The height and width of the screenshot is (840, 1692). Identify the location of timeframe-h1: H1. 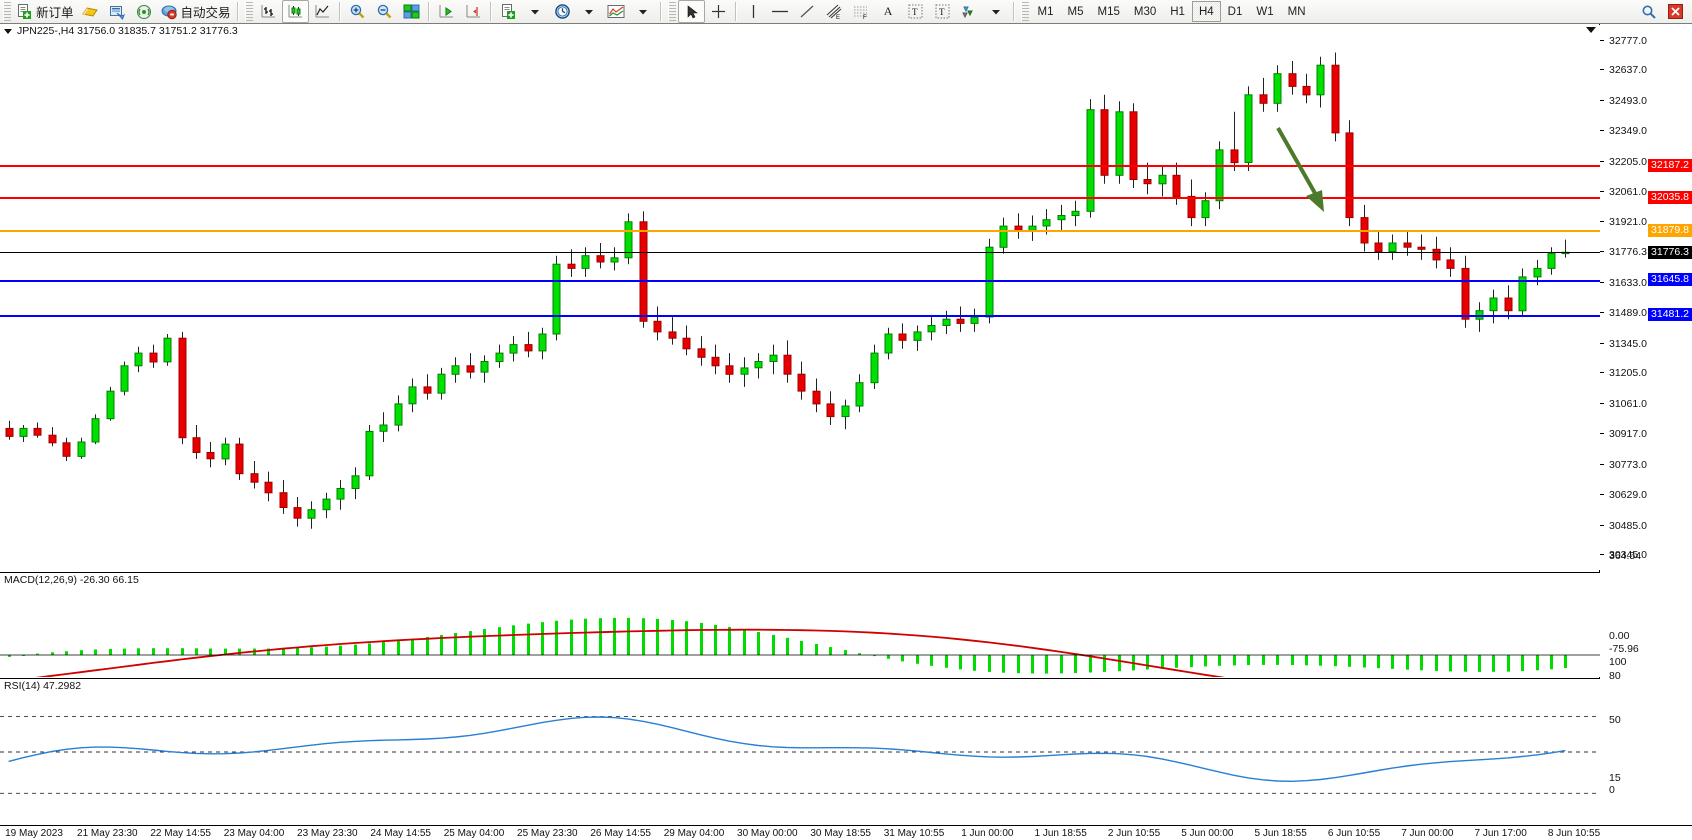
(1177, 11).